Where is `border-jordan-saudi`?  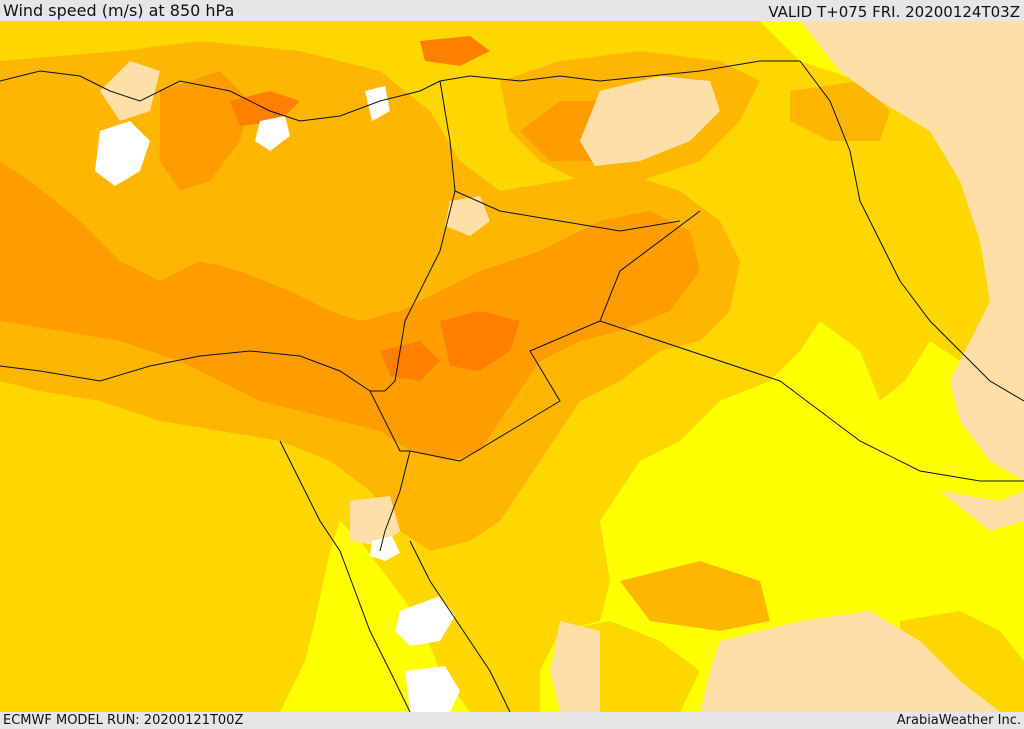
border-jordan-saudi is located at coordinates (555, 336).